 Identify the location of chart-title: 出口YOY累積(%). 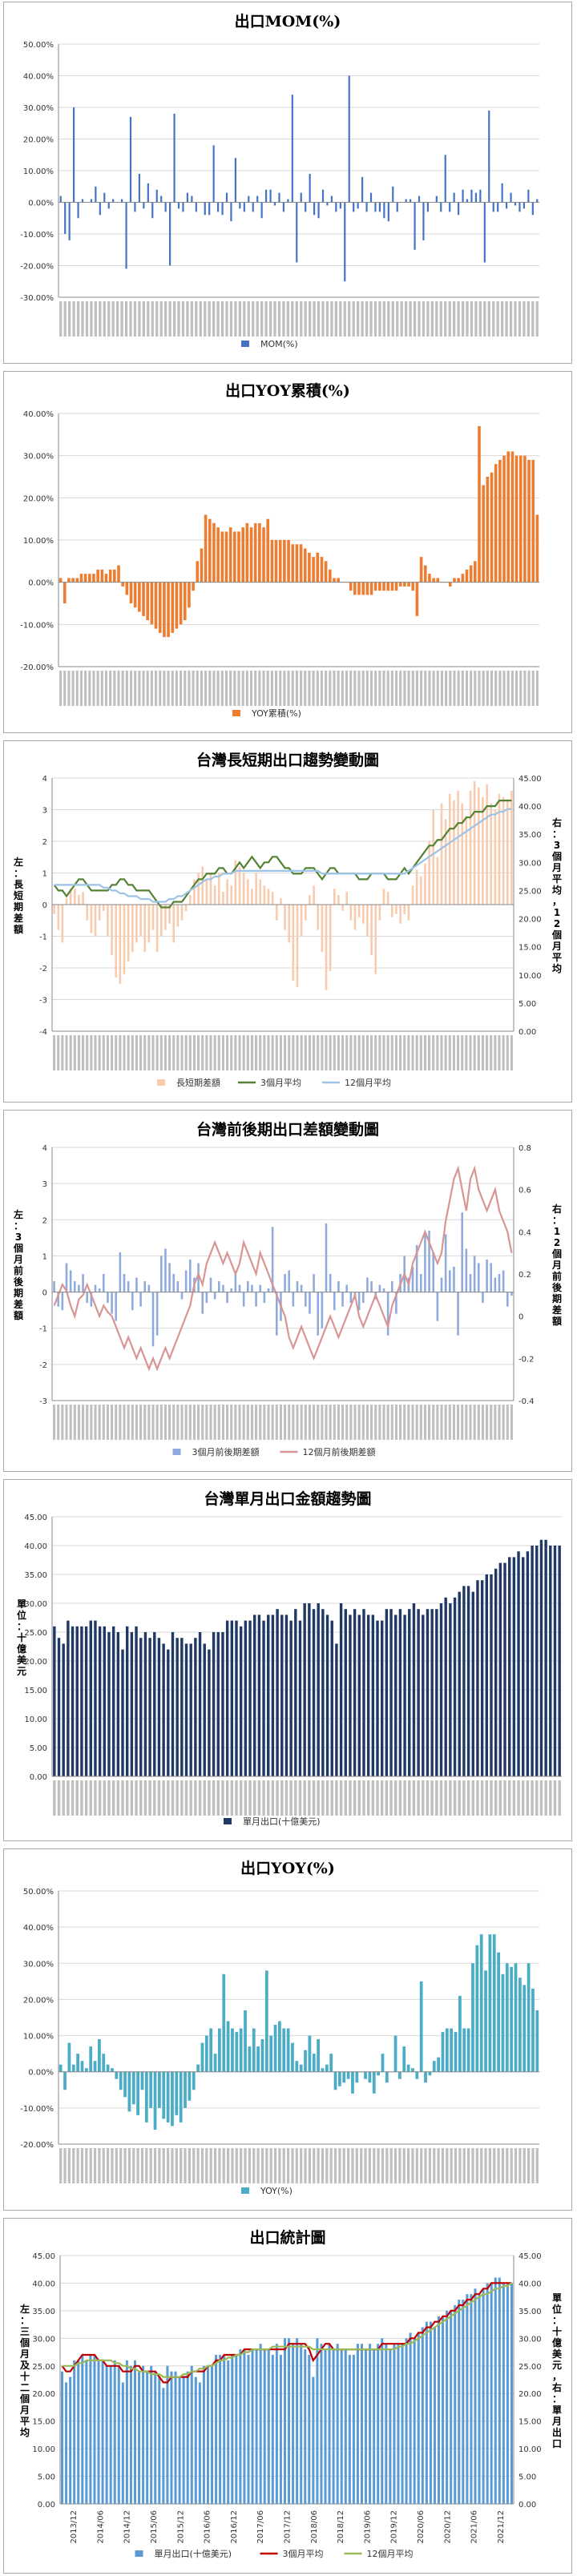
(287, 390).